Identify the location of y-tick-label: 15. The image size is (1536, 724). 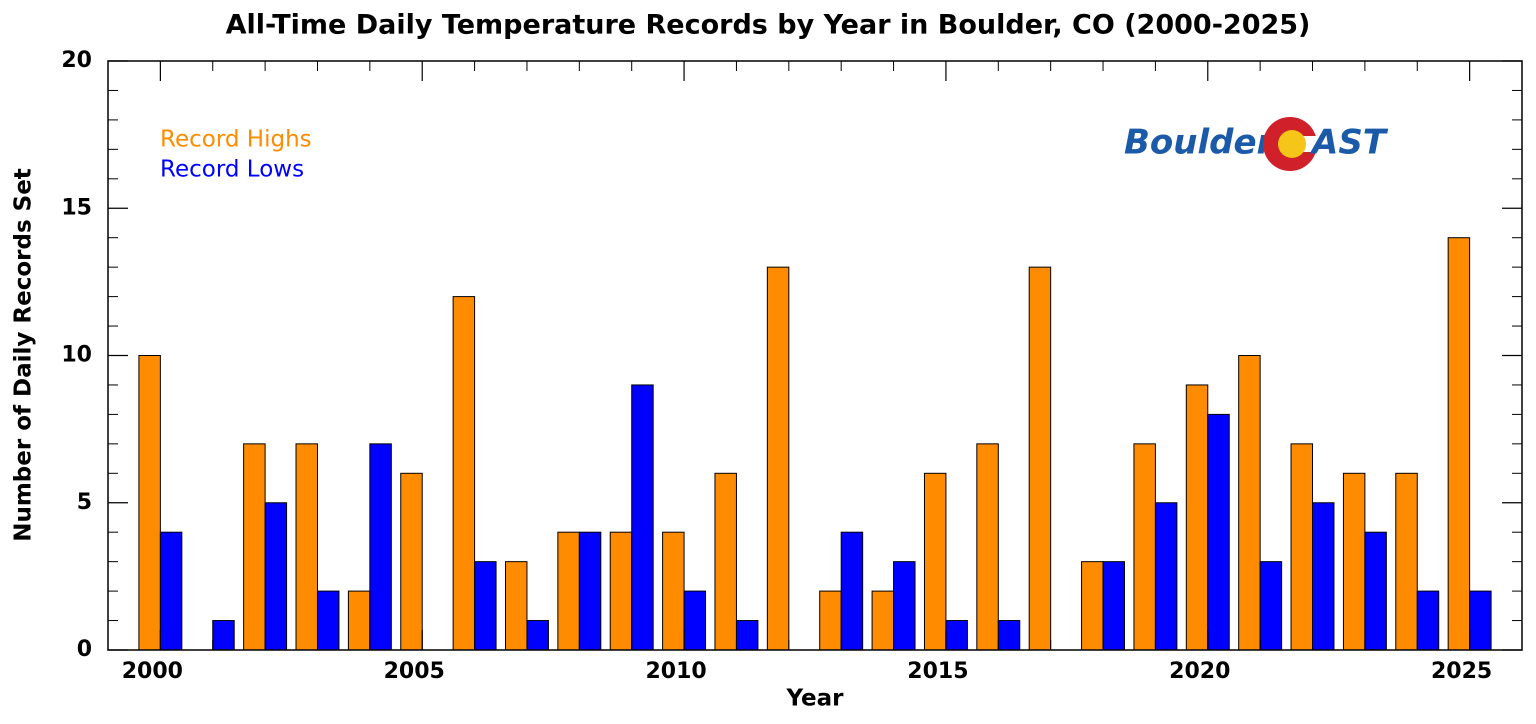
(76, 207).